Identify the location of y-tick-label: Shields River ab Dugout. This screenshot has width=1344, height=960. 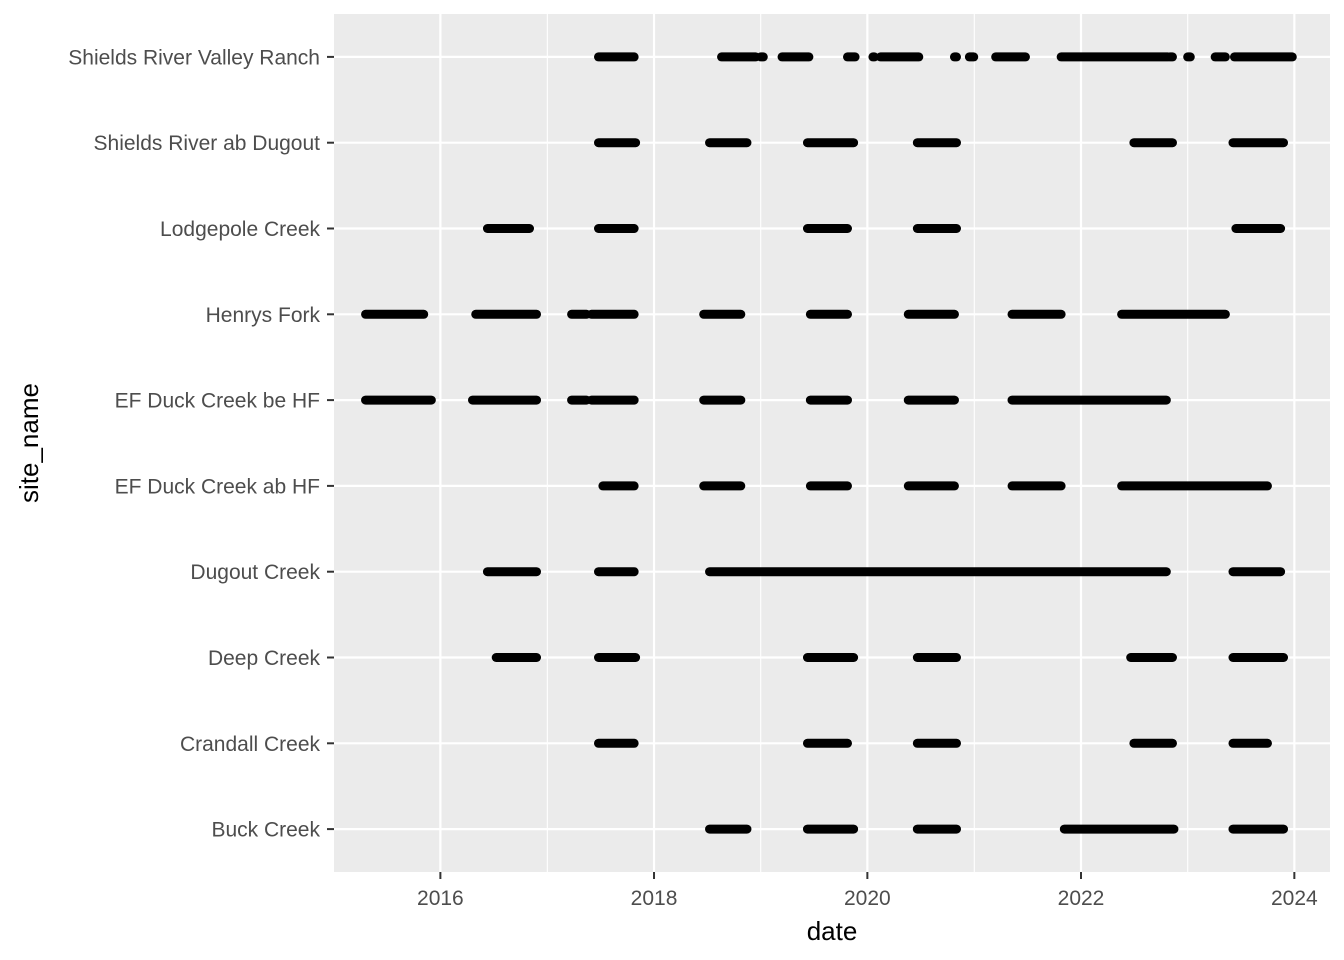
(207, 143).